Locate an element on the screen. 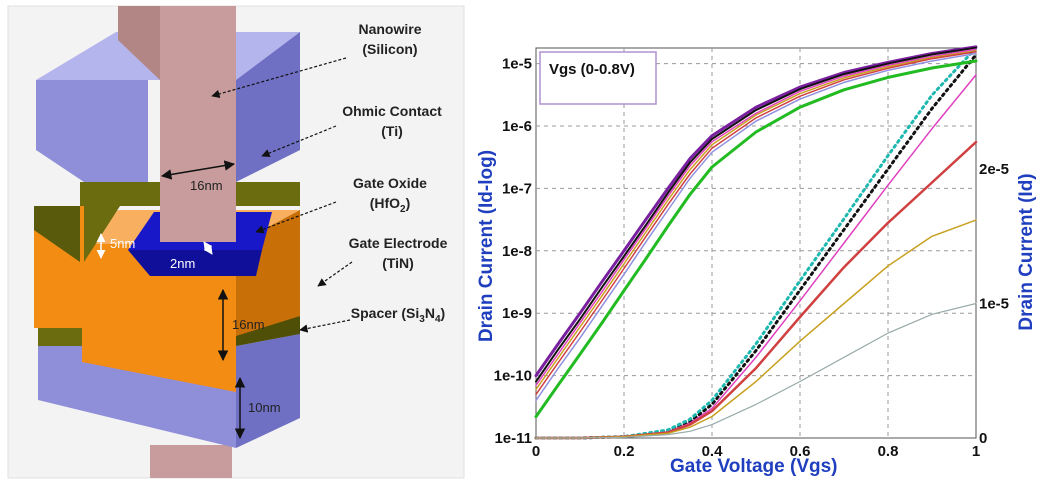 The height and width of the screenshot is (487, 1042). ohmic-label: Ohmic Contact is located at coordinates (392, 111).